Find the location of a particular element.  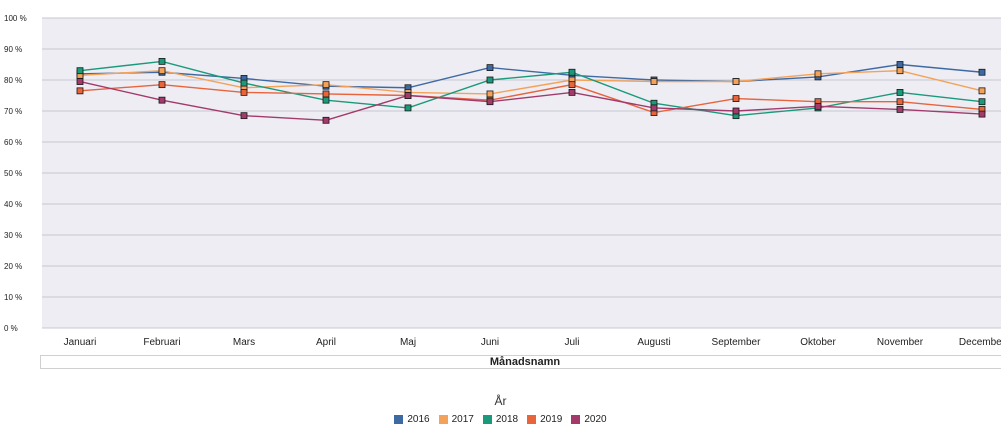

x-tick-label: Juli is located at coordinates (571, 342).